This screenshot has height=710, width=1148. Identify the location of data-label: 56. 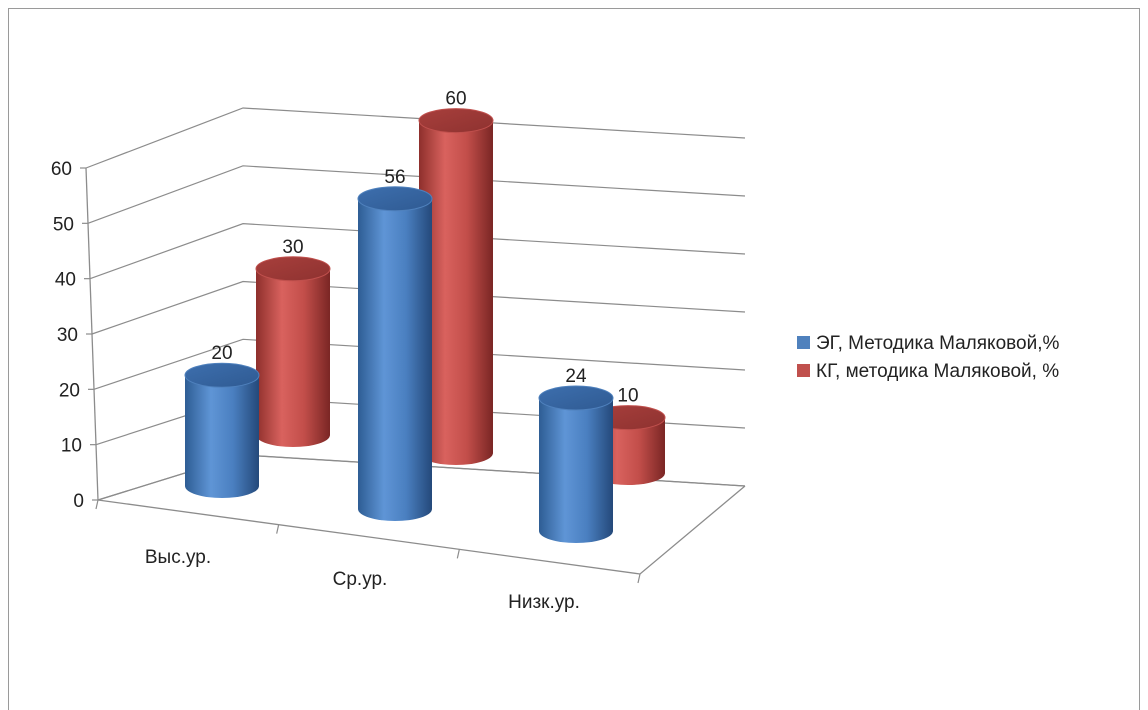
(394, 177).